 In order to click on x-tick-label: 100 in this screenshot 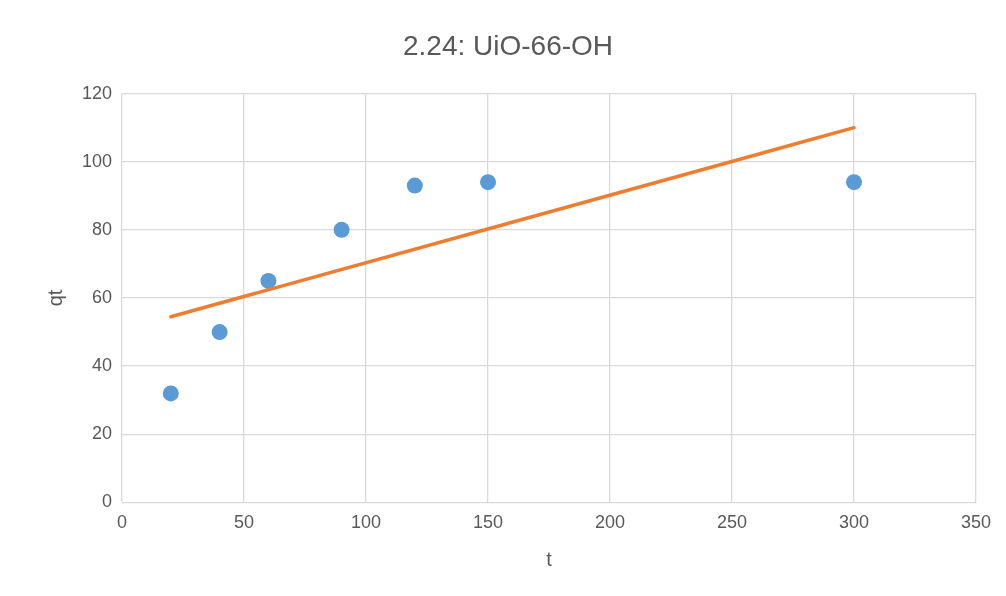, I will do `click(366, 522)`.